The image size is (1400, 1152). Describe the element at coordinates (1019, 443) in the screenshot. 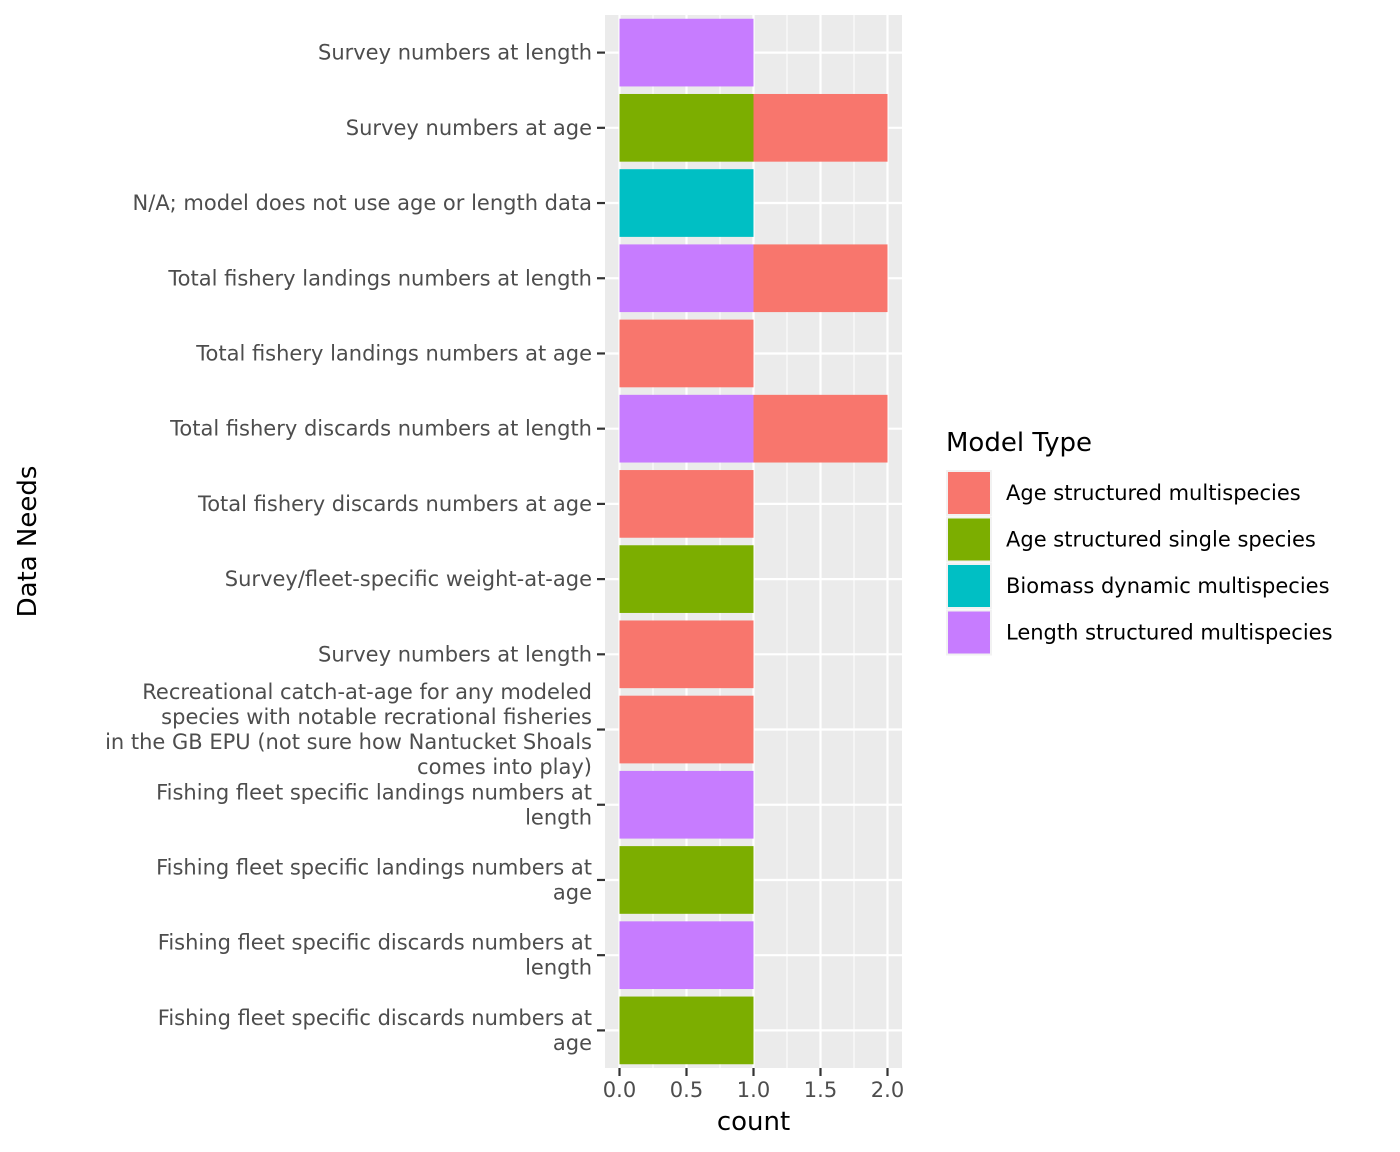

I see `legend-title: Model Type` at that location.